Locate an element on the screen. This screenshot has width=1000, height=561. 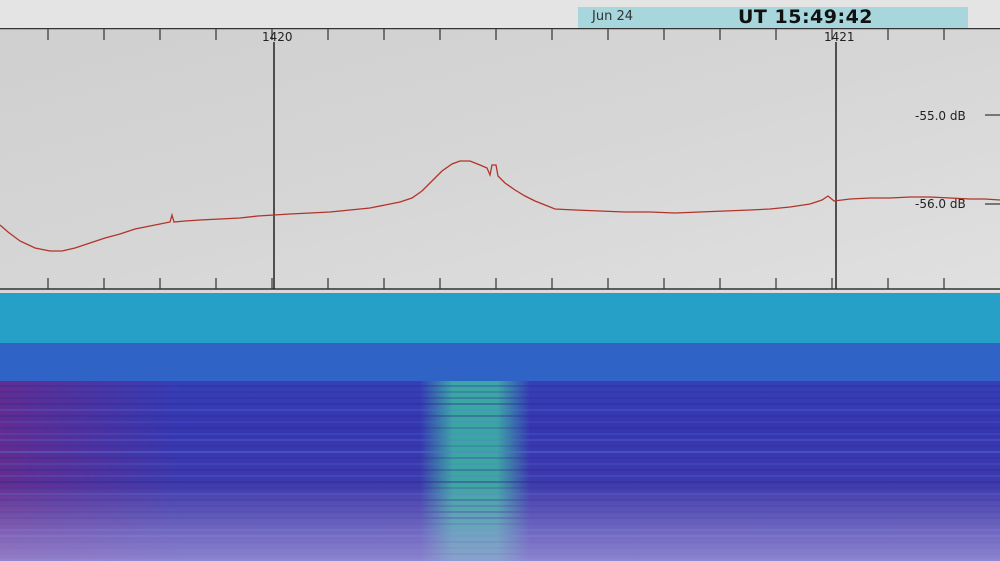
time-panel is located at coordinates (773, 18).